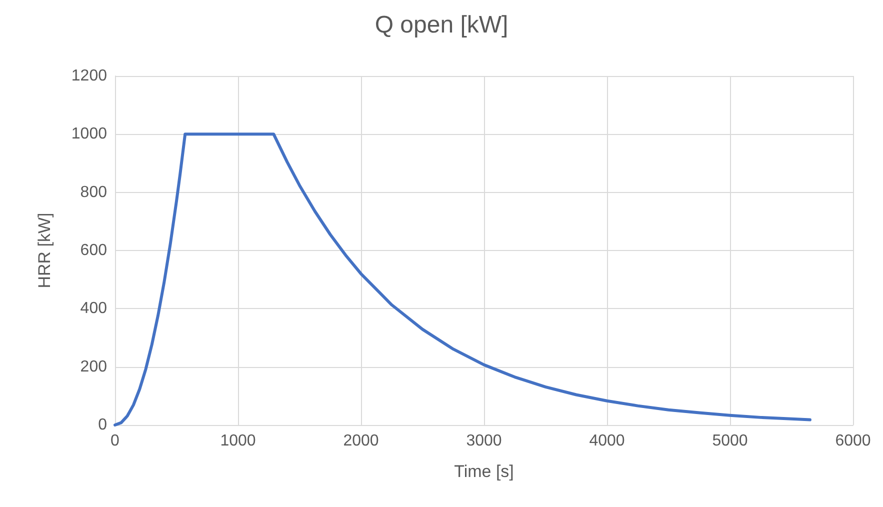 This screenshot has height=507, width=883. Describe the element at coordinates (441, 25) in the screenshot. I see `chart-title: Q open [kW]` at that location.